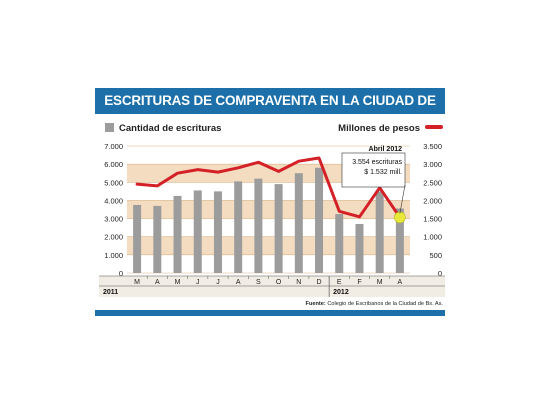 The width and height of the screenshot is (540, 405). I want to click on annotation-box, so click(373, 170).